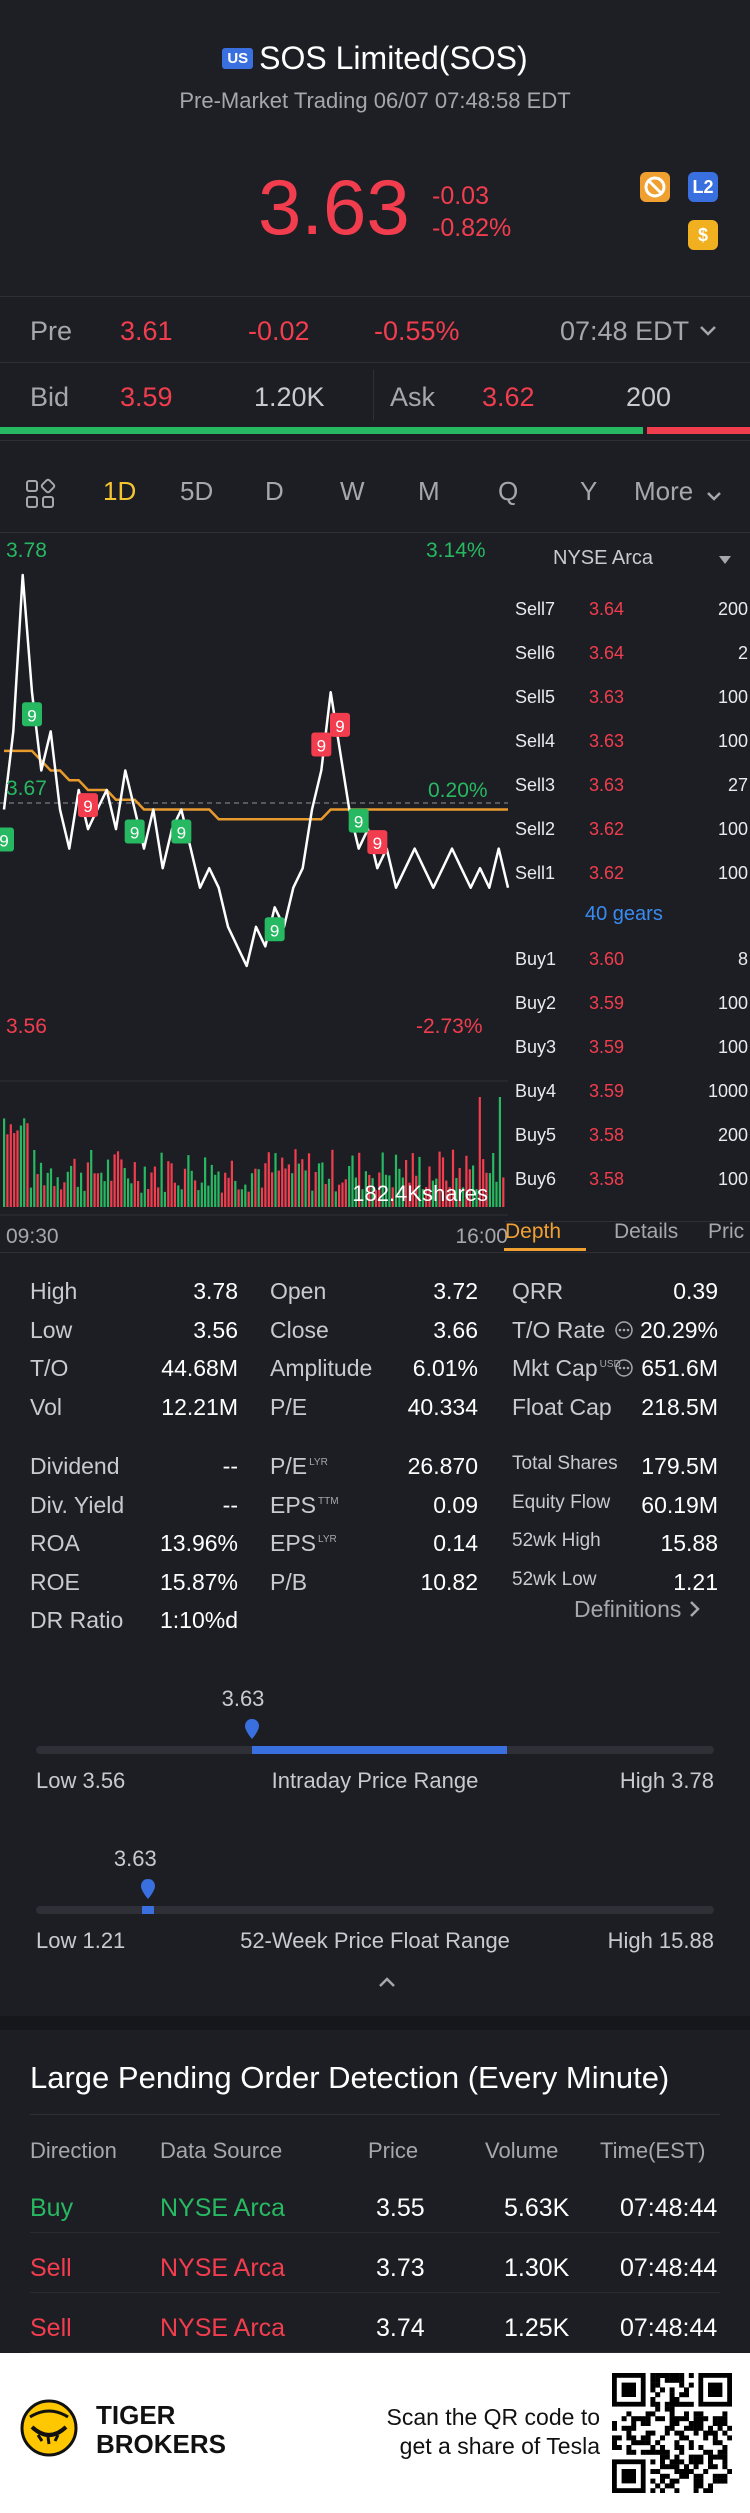  Describe the element at coordinates (627, 652) in the screenshot. I see `sell-order-row: Sell6 3.64 2` at that location.